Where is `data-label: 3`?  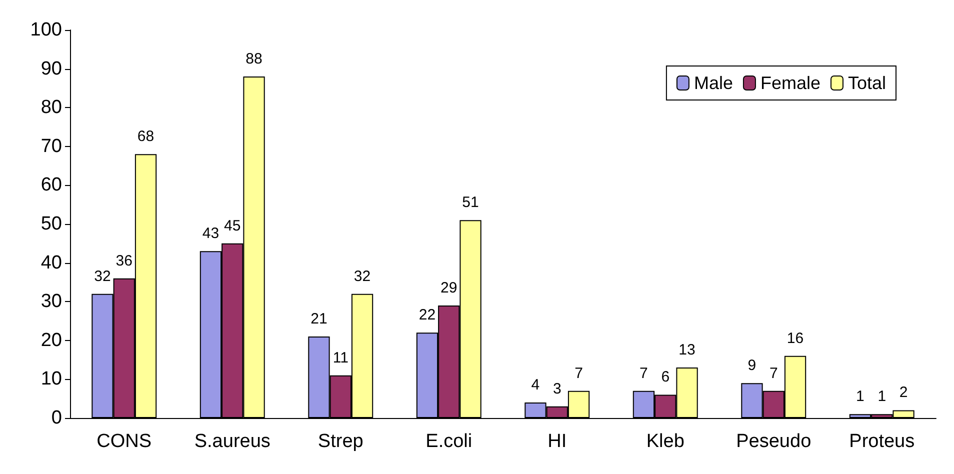
data-label: 3 is located at coordinates (557, 389).